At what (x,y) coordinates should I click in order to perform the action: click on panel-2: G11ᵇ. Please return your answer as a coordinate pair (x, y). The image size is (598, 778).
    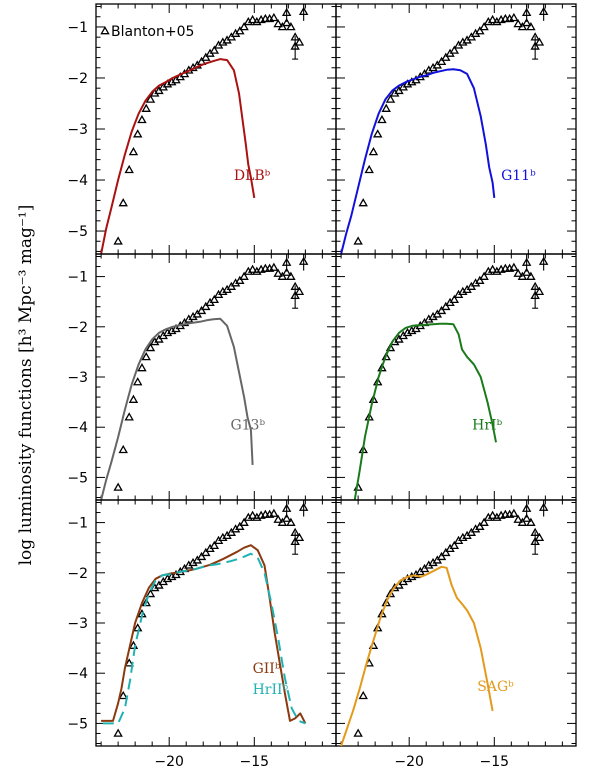
    Looking at the image, I should click on (456, 129).